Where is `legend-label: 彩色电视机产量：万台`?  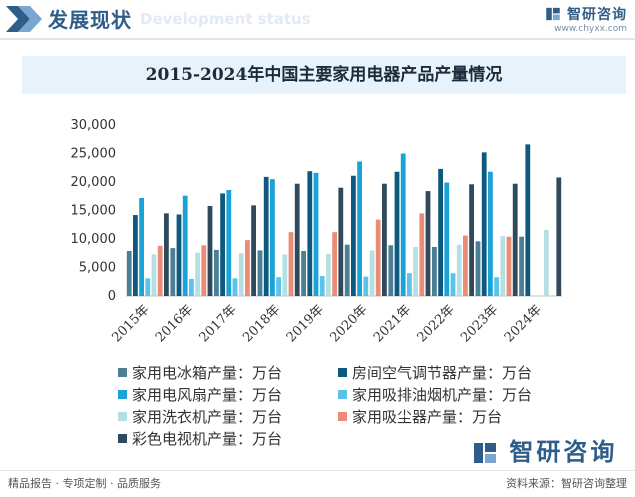 legend-label: 彩色电视机产量：万台 is located at coordinates (207, 439).